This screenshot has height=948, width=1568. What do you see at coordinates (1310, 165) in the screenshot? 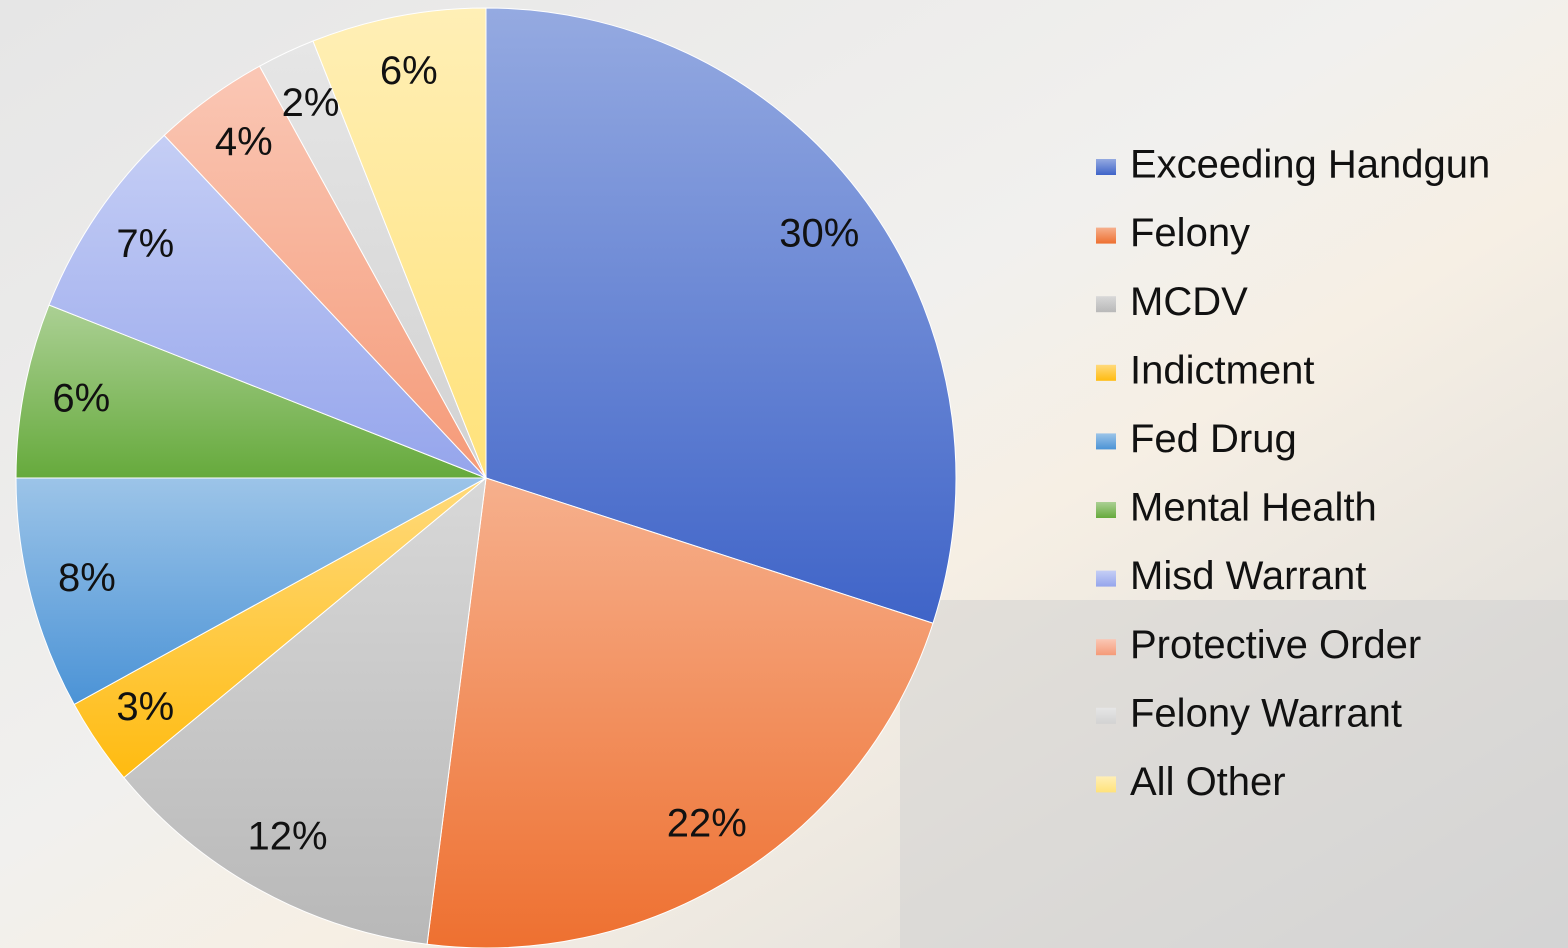
I see `legend-label: Exceeding Handgun` at bounding box center [1310, 165].